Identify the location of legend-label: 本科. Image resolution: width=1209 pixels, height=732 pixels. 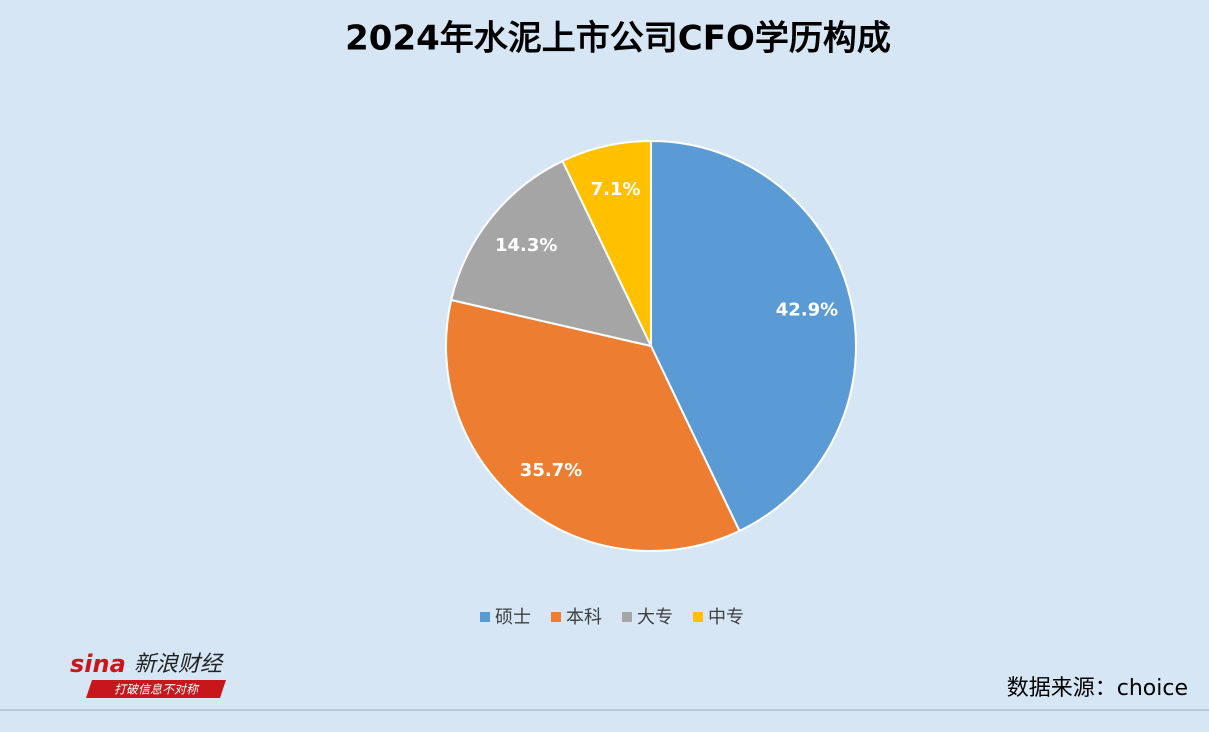
(584, 617).